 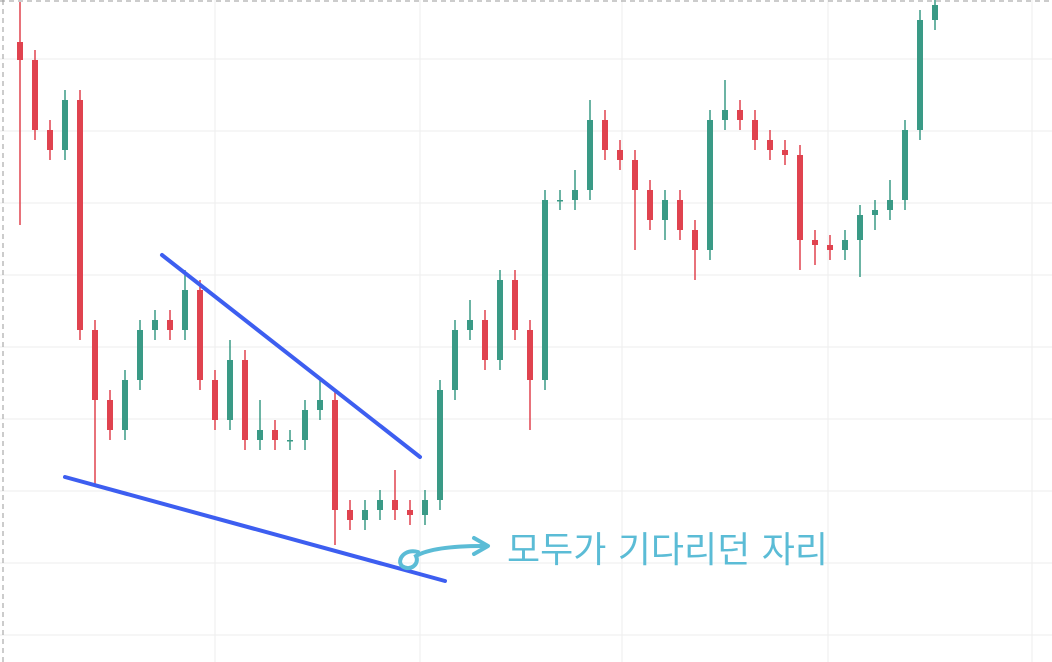 I want to click on arrow, so click(x=441, y=557).